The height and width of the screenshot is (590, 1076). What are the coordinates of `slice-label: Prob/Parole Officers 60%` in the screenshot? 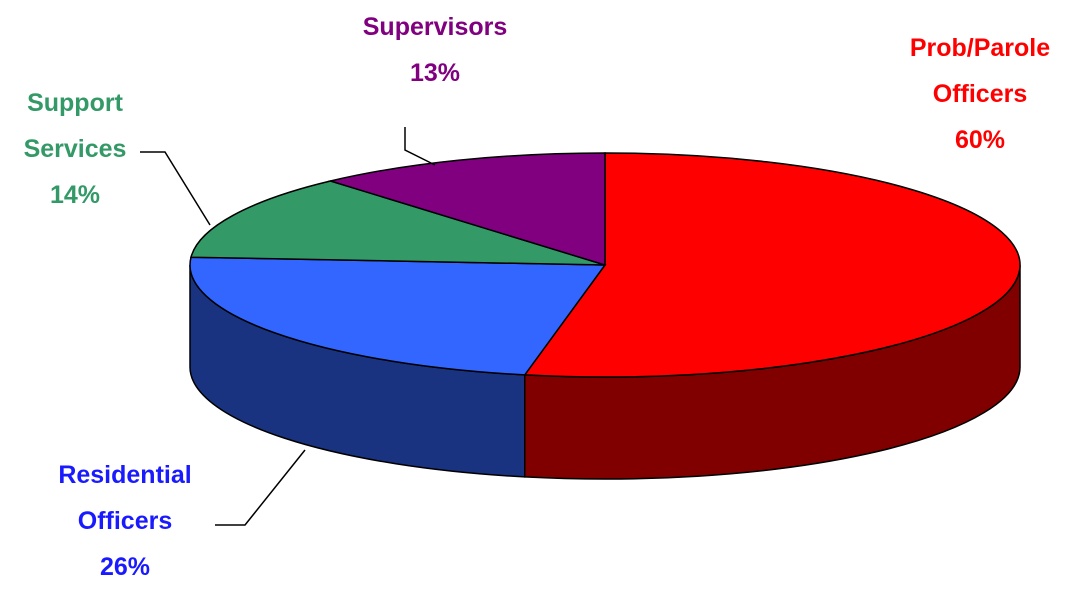 It's located at (980, 94).